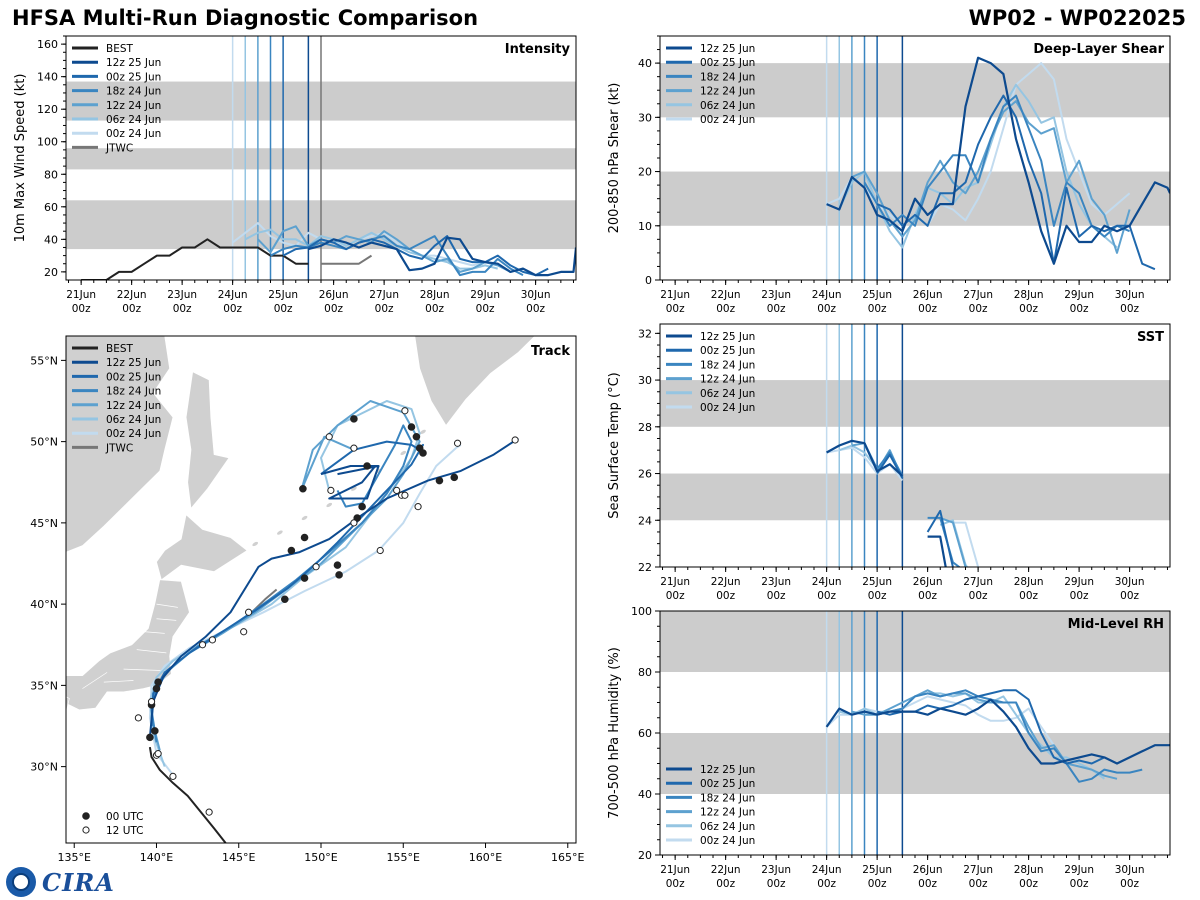 This screenshot has height=900, width=1200. I want to click on sst-series-12z-25-jun, so click(886, 503).